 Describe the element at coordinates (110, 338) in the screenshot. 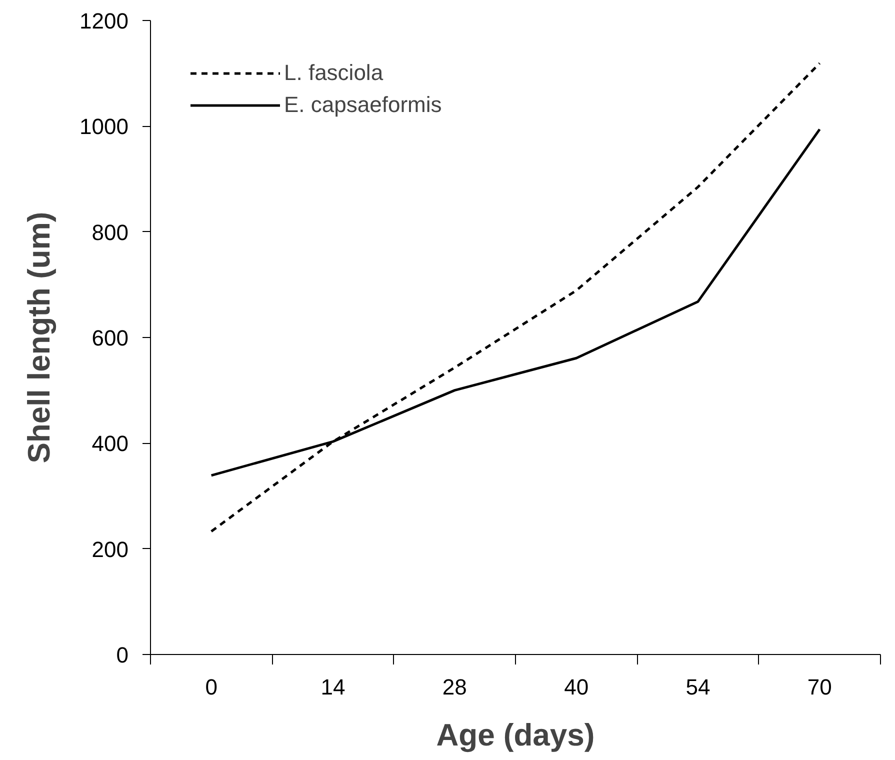

I see `y-tick-label: 600` at that location.